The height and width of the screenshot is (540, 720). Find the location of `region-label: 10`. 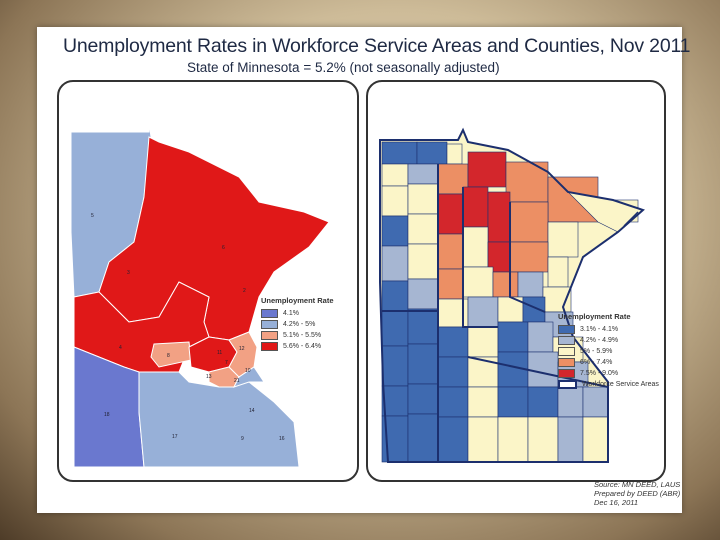

region-label: 10 is located at coordinates (248, 371).